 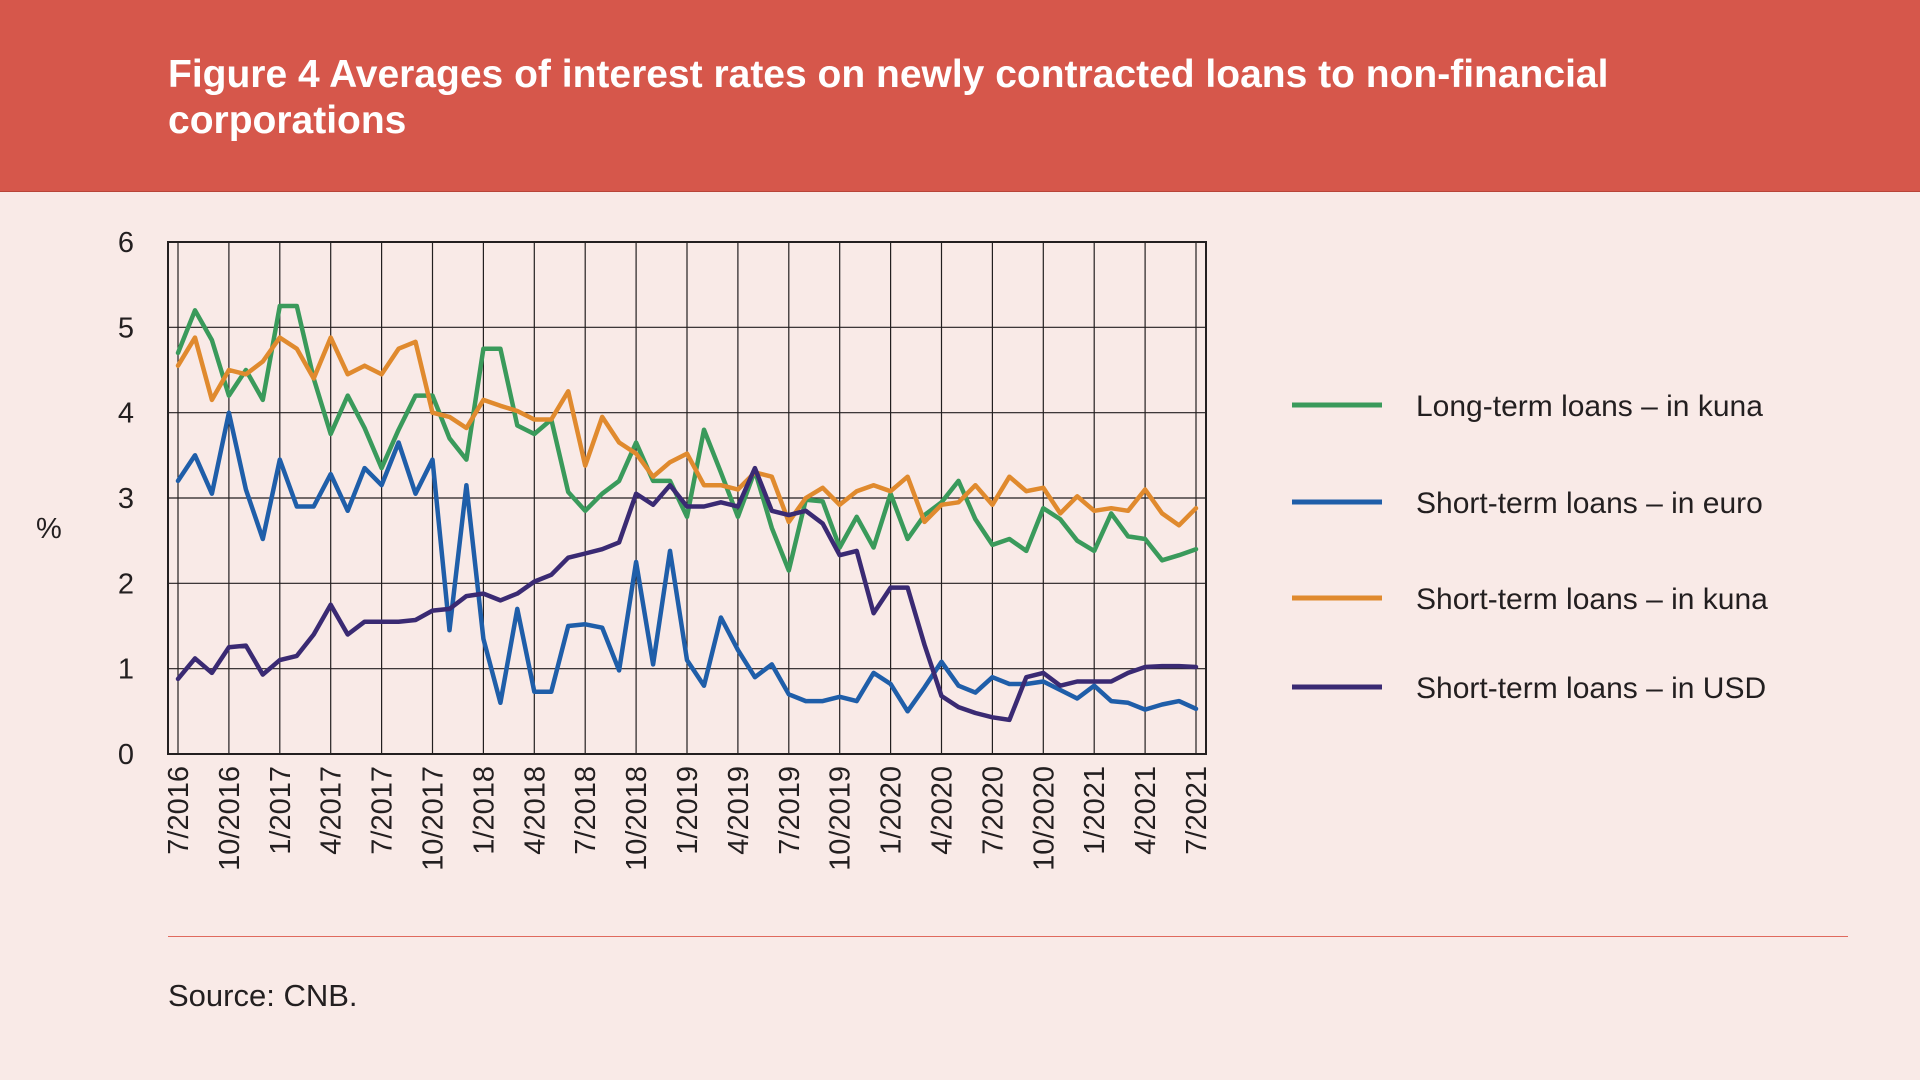 What do you see at coordinates (535, 810) in the screenshot?
I see `x-tick-label: 4/2018` at bounding box center [535, 810].